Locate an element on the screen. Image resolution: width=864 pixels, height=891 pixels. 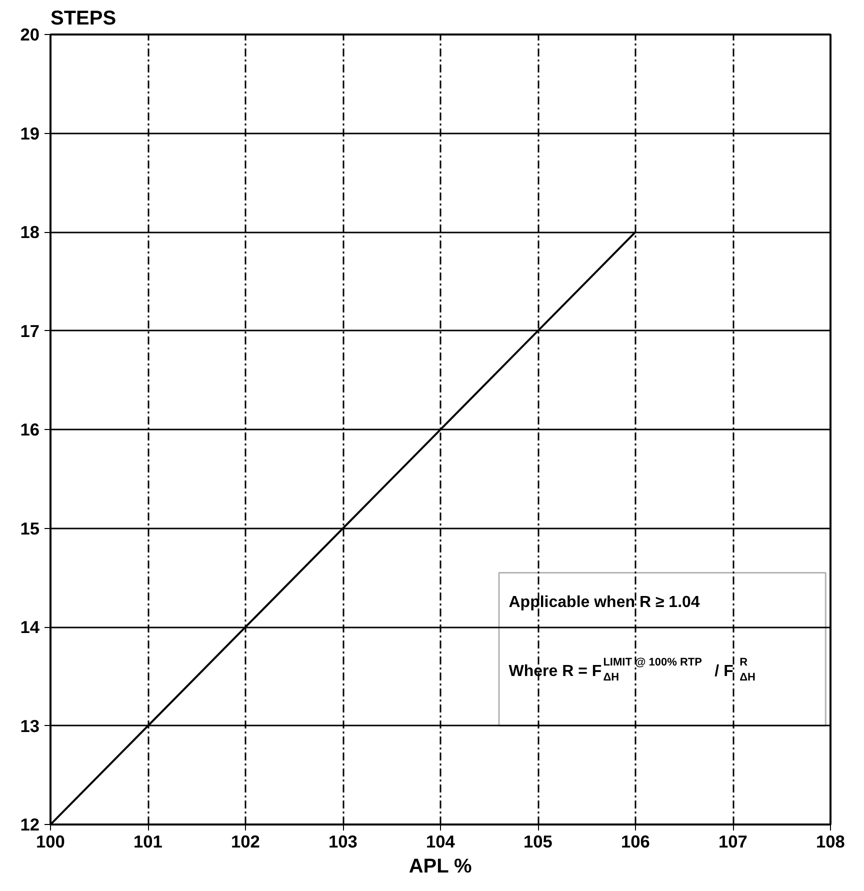
x-tick-label: 106 is located at coordinates (635, 842).